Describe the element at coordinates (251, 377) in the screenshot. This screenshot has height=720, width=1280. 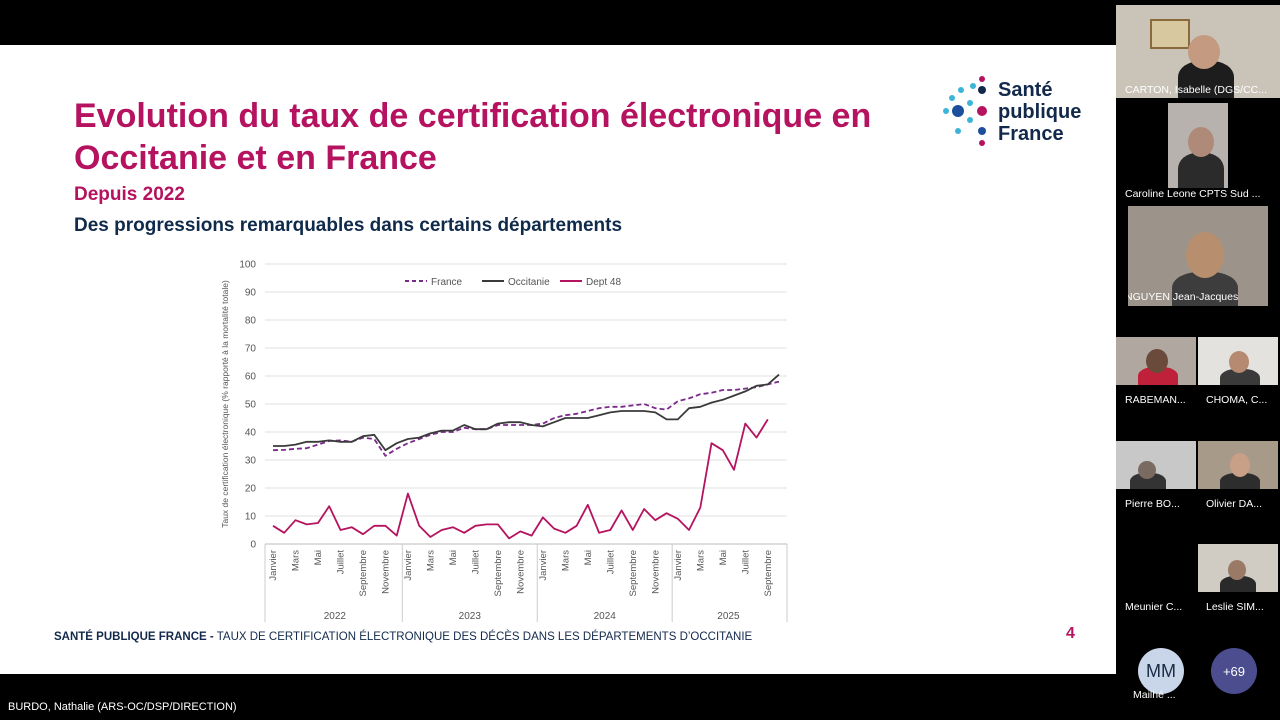
I see `y-tick-label: 60` at that location.